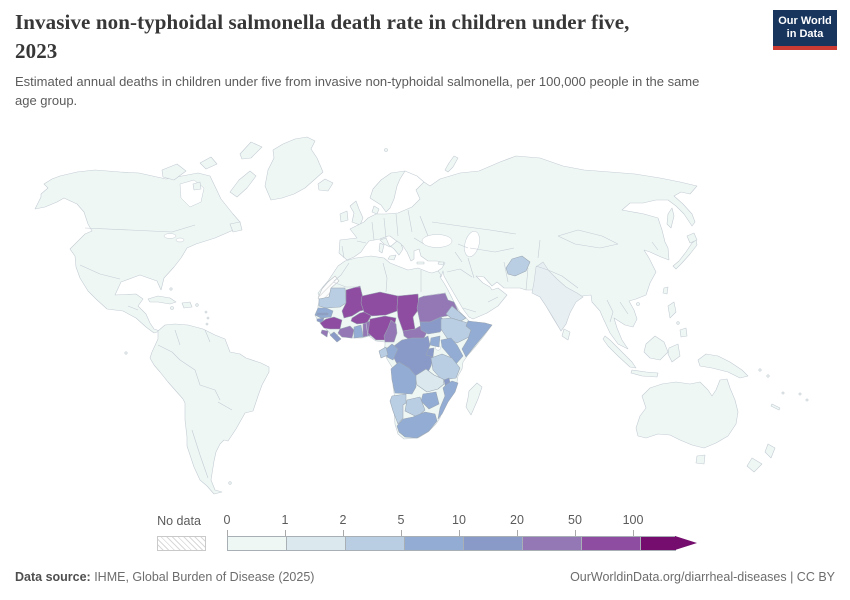 The image size is (850, 600). Describe the element at coordinates (324, 333) in the screenshot. I see `country-sierra-leone` at that location.